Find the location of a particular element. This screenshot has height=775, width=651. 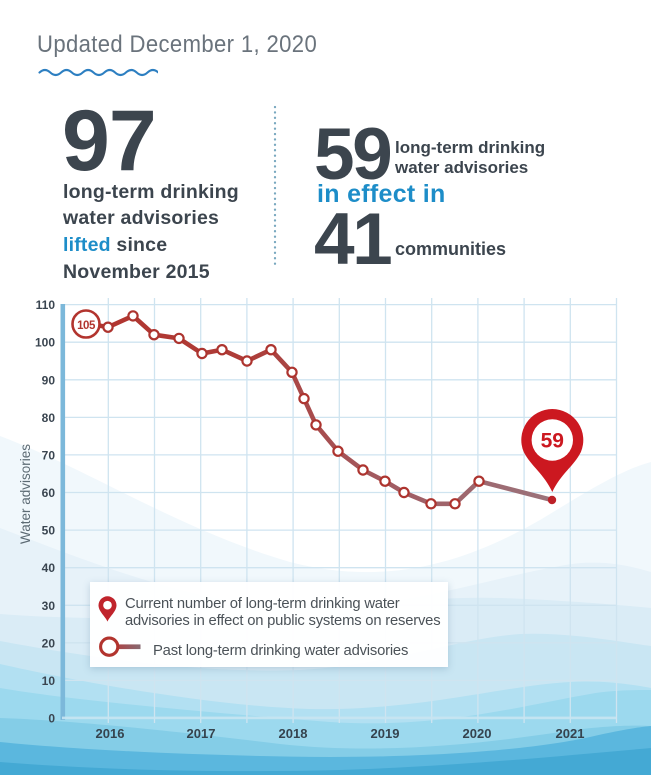

svg-text: 20 is located at coordinates (49, 643).